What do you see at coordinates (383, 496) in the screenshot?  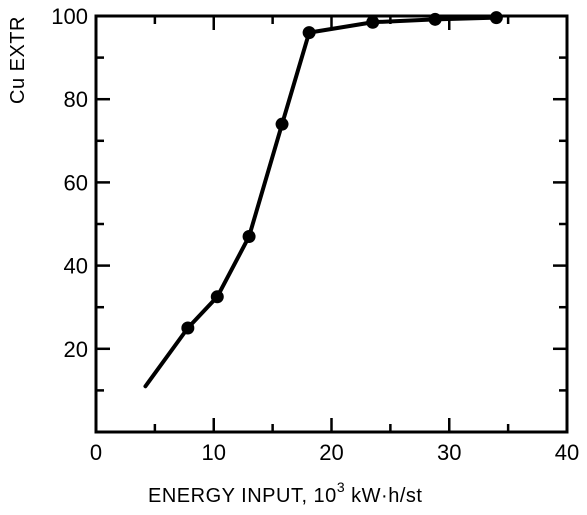 I see `x-axis-label-unit: kW·h/st` at bounding box center [383, 496].